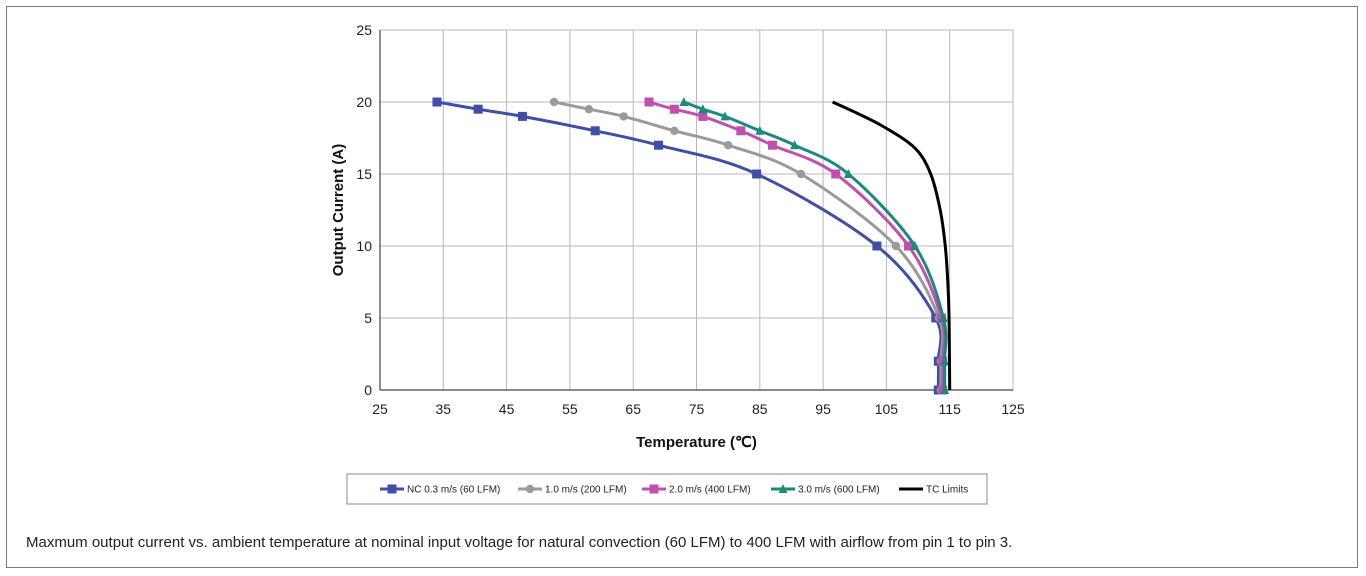 The image size is (1366, 576). What do you see at coordinates (570, 409) in the screenshot?
I see `x-tick-label: 55` at bounding box center [570, 409].